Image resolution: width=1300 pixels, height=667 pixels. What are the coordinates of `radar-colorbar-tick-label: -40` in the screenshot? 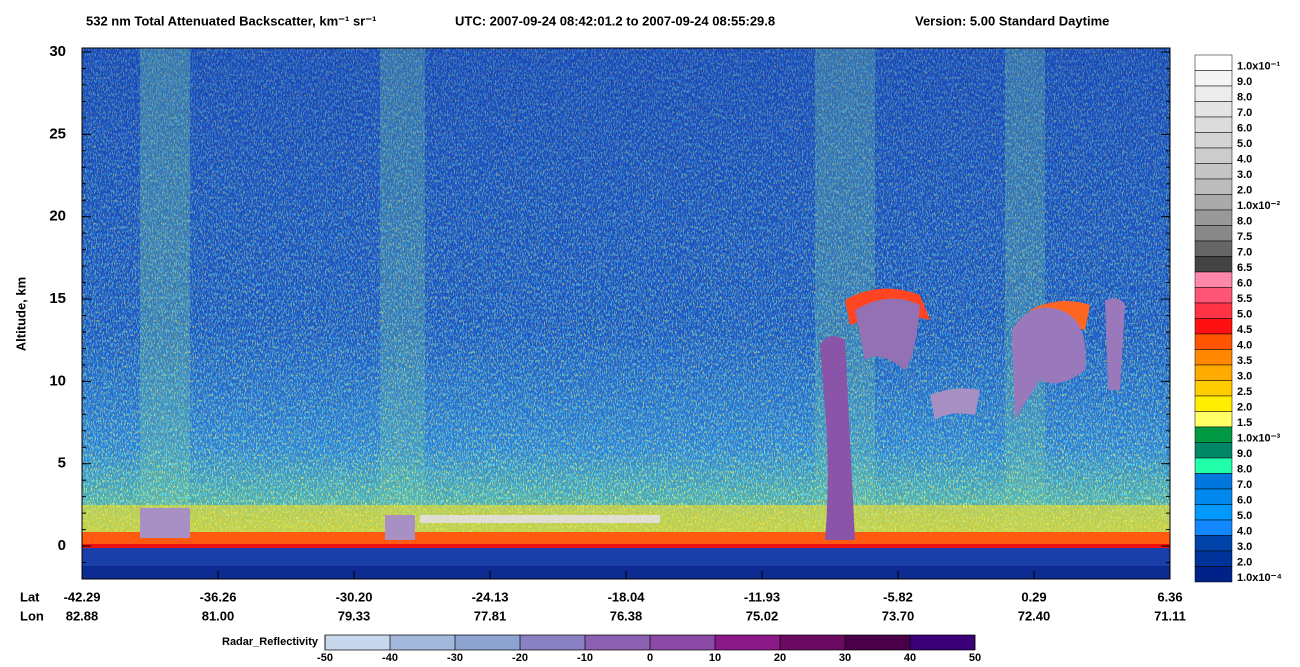 It's located at (390, 658).